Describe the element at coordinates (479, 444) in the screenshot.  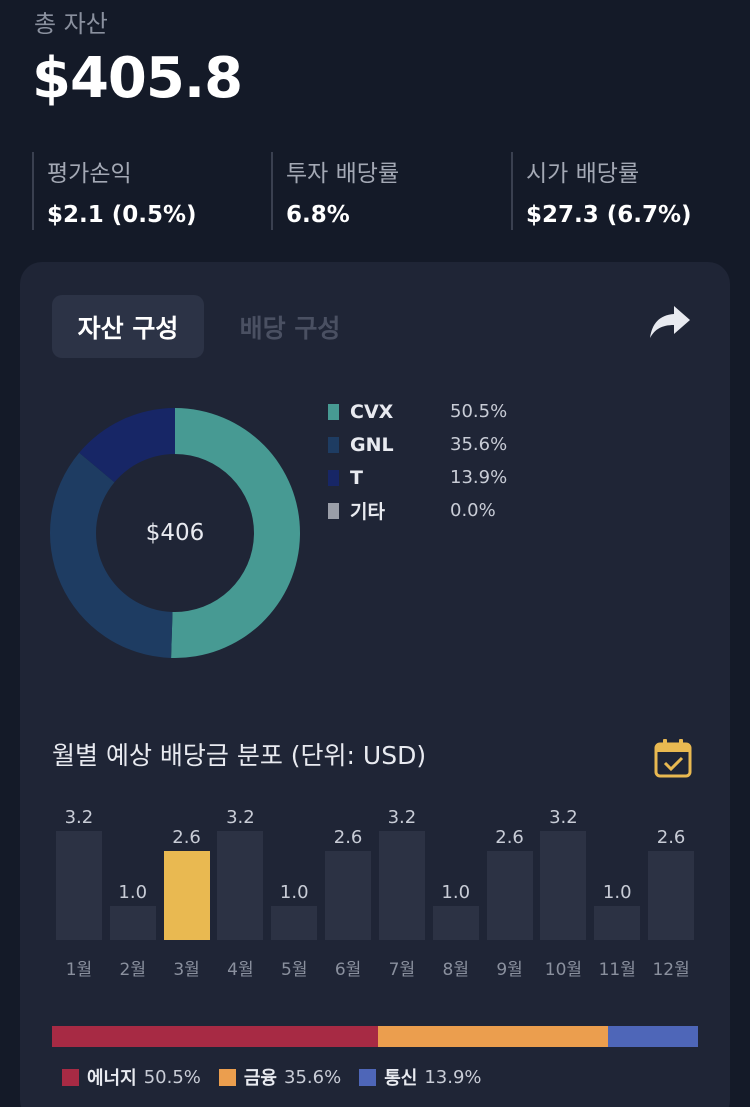
I see `legend-pct: 35.6%` at that location.